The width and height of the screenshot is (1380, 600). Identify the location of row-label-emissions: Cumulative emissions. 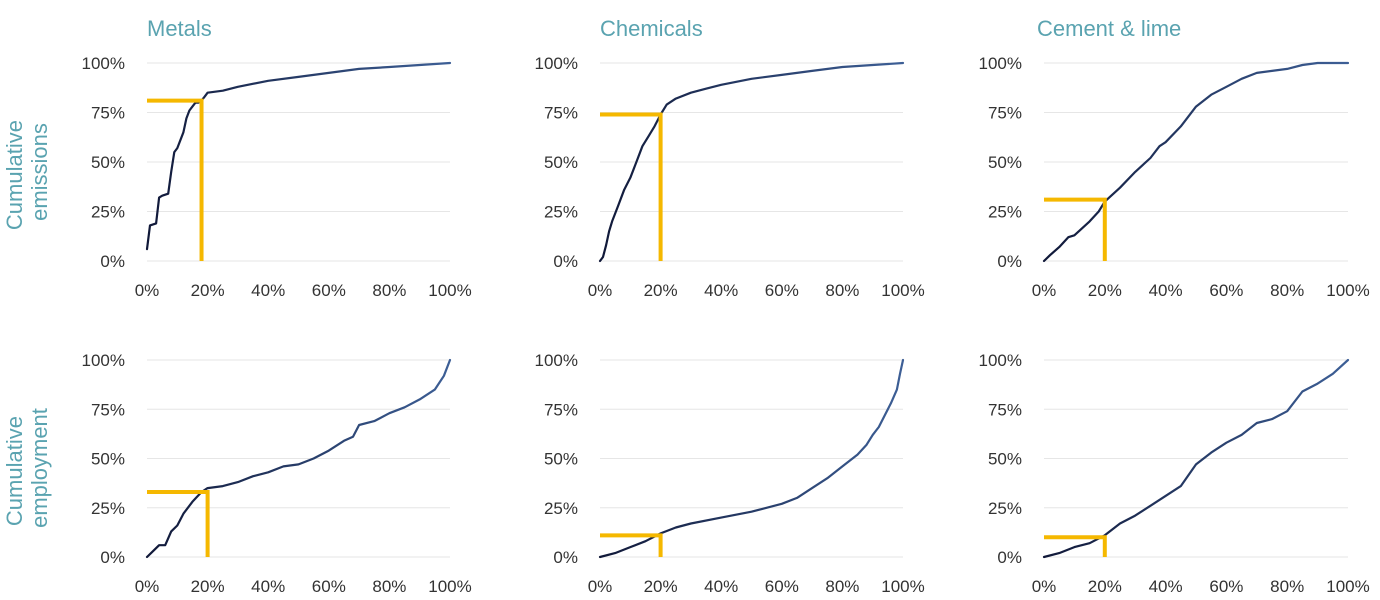
(27, 172).